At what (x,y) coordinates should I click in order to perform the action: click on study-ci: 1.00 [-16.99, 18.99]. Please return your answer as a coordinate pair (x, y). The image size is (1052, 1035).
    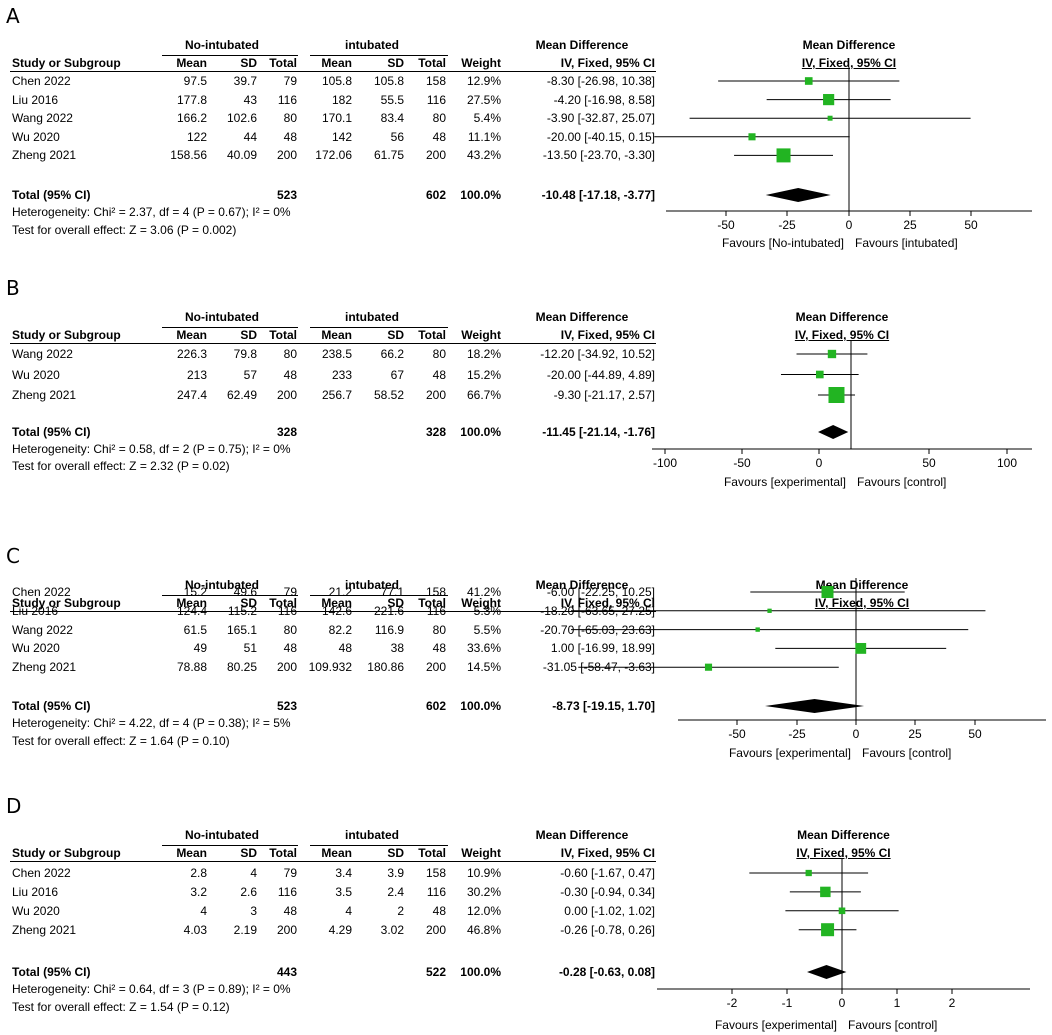
    Looking at the image, I should click on (602, 648).